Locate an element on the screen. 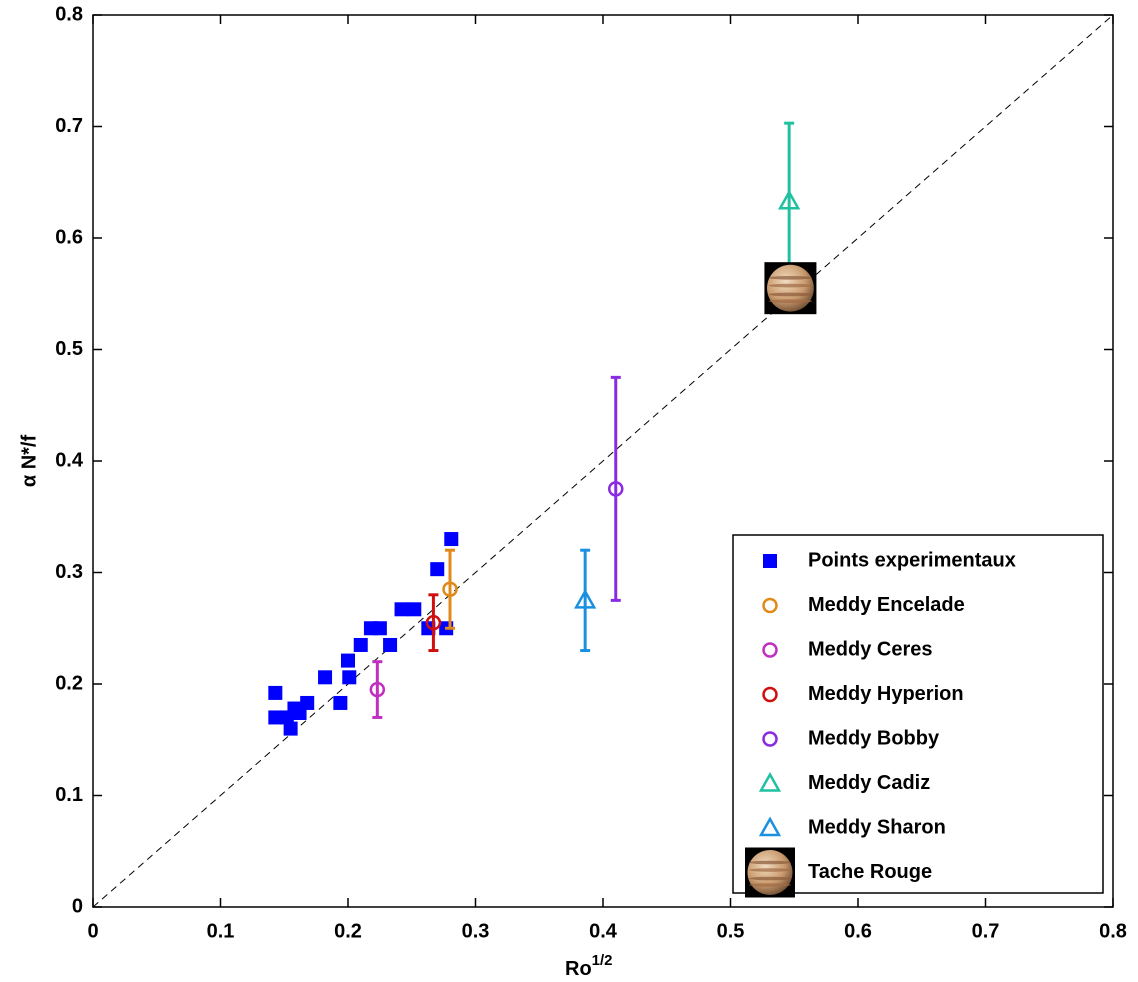 The width and height of the screenshot is (1138, 982). y-axis-label: α N*/f is located at coordinates (29, 461).